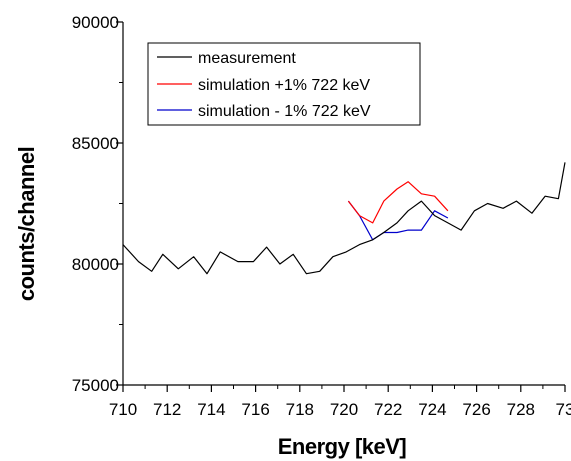 This screenshot has width=571, height=461. I want to click on x-tick-label: 710, so click(123, 409).